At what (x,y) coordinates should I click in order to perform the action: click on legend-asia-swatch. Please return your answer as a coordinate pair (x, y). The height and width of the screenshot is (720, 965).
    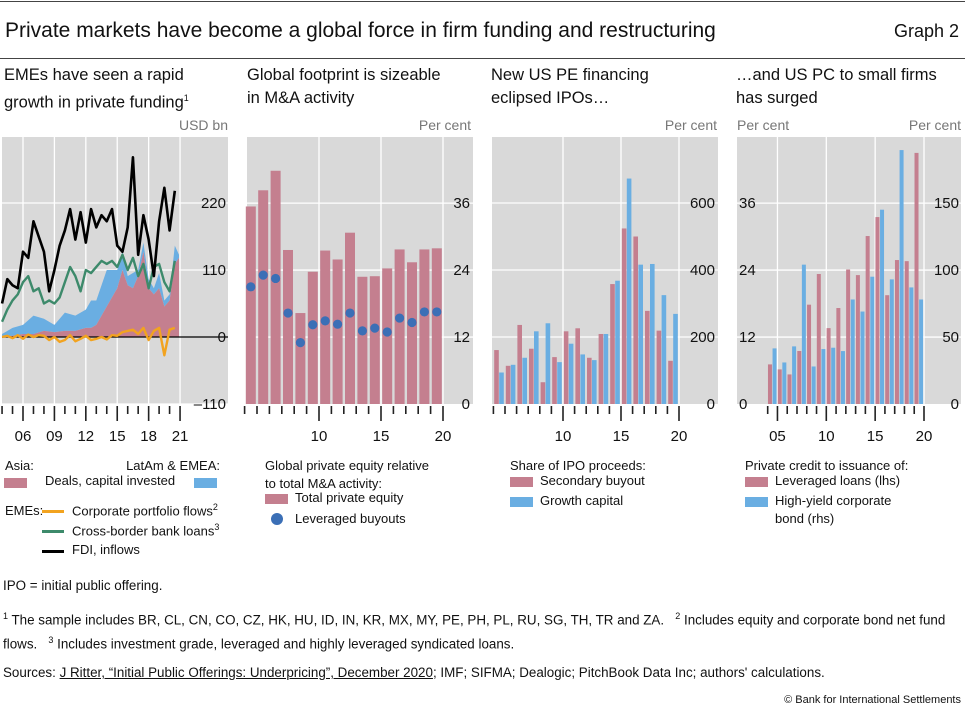
    Looking at the image, I should click on (15, 483).